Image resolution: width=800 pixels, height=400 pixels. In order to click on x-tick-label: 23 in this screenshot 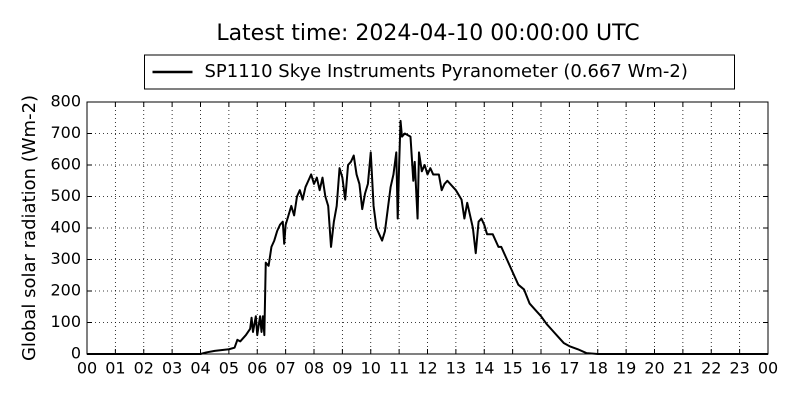, I will do `click(739, 368)`.